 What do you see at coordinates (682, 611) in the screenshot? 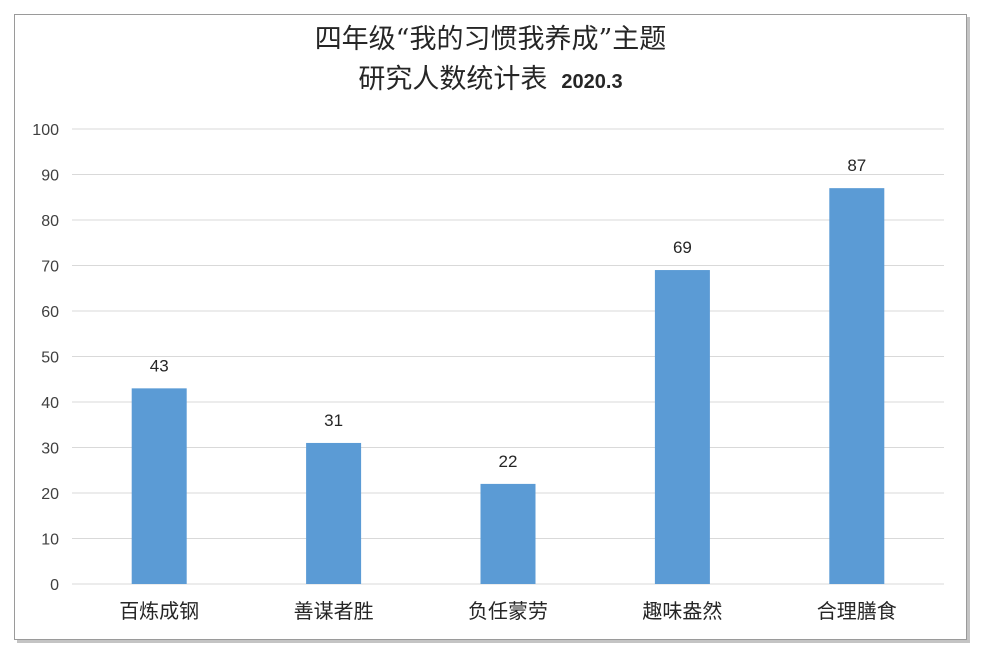
I see `x-category-label: 趣味盎然` at bounding box center [682, 611].